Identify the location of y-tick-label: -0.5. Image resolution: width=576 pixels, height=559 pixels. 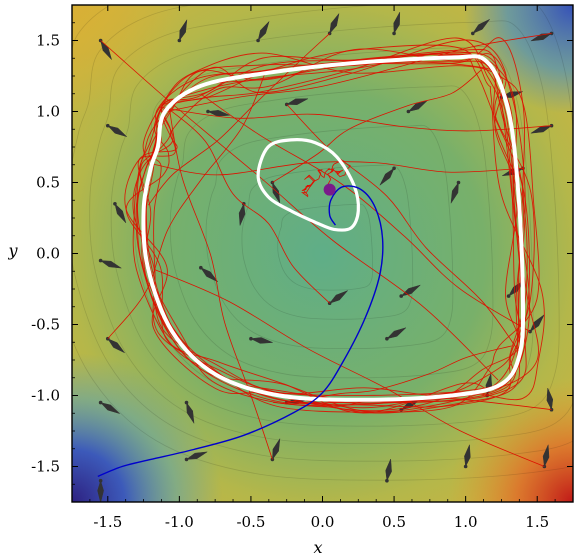
(45, 325).